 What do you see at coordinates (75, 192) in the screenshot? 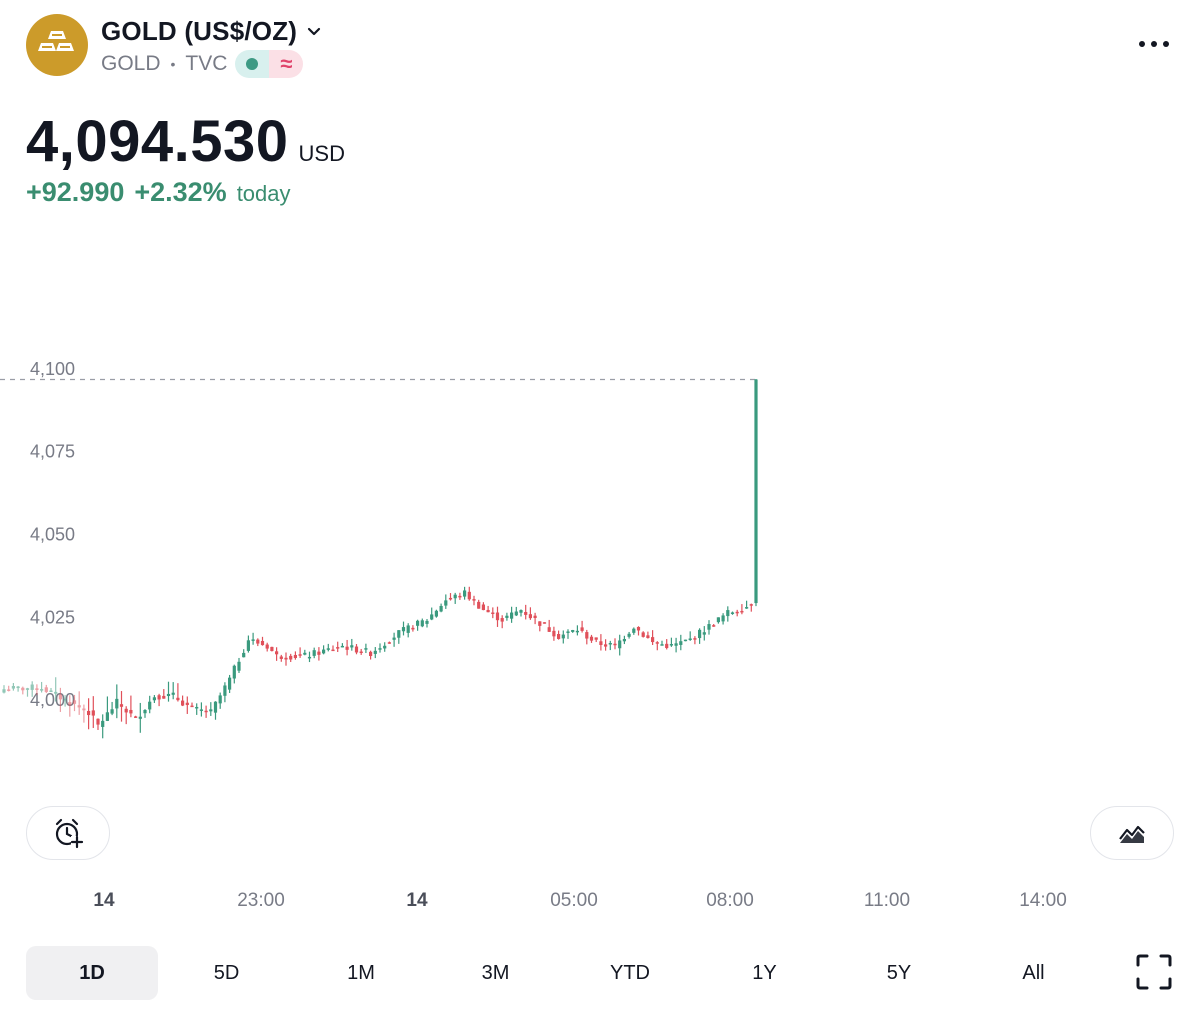
I see `change-absolute: +92.990` at bounding box center [75, 192].